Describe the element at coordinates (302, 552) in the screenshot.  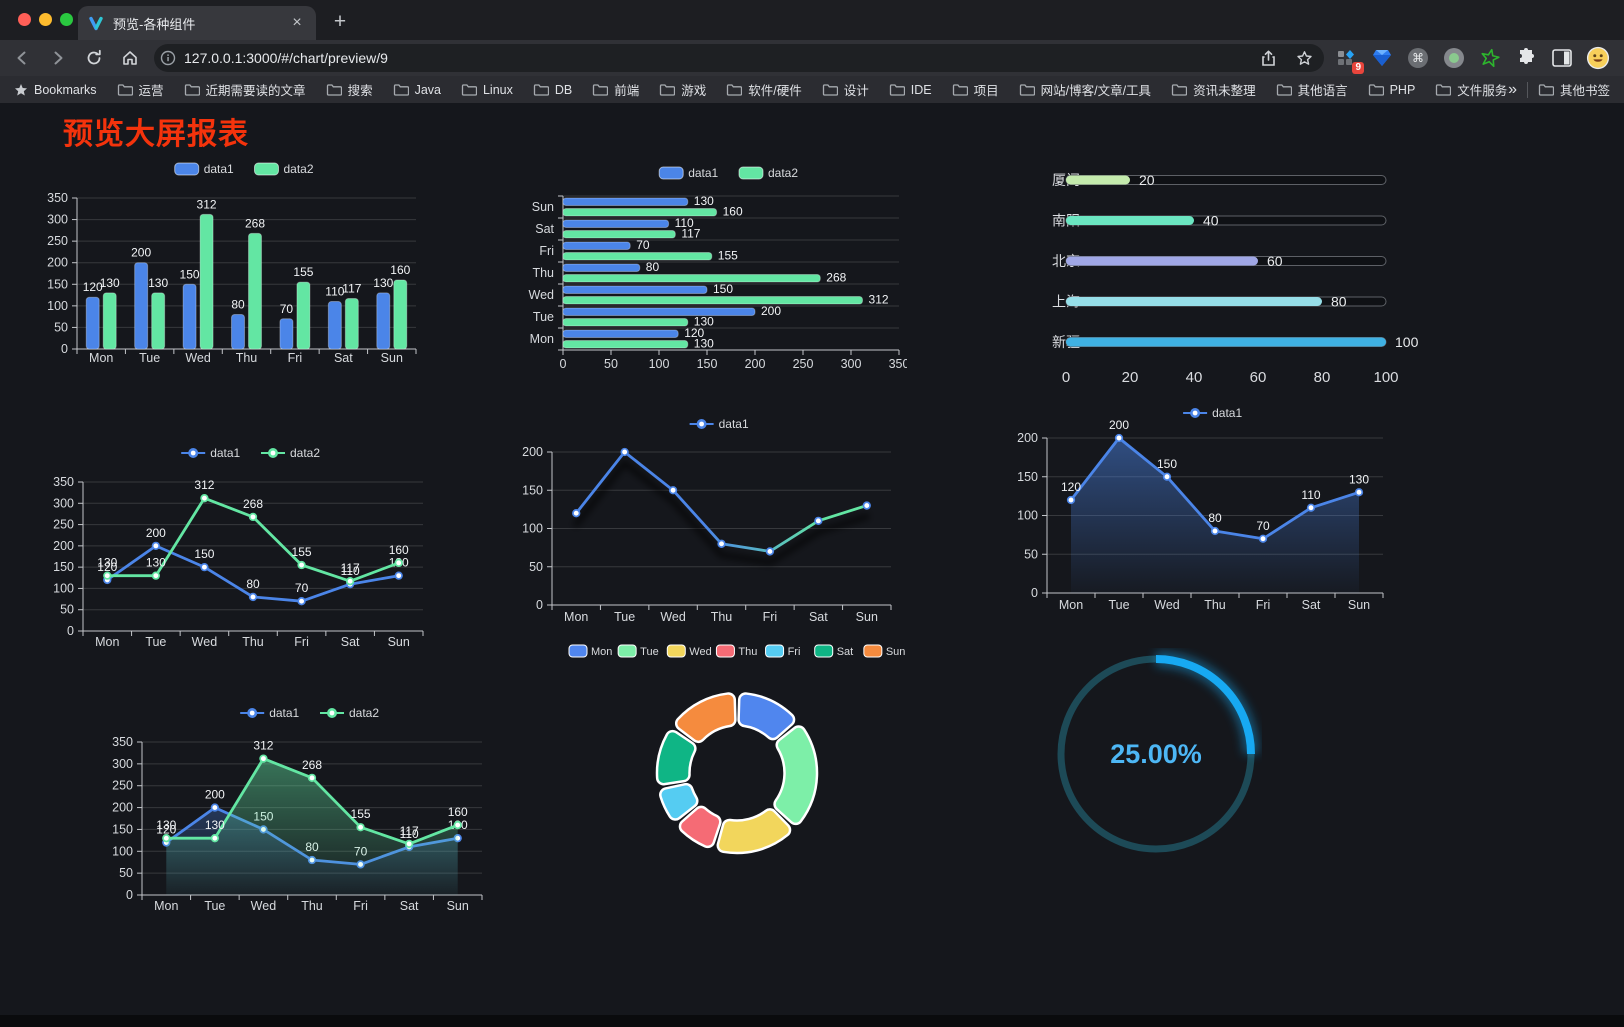
I see `svg-text: 155` at that location.